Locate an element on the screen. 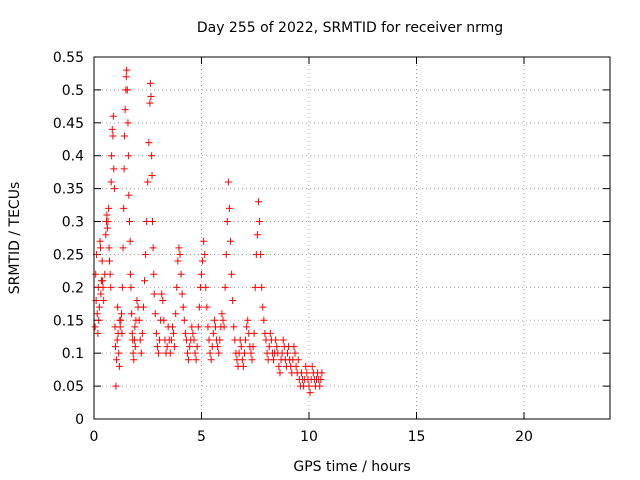 Image resolution: width=640 pixels, height=480 pixels. y-tick-label: 0.1 is located at coordinates (73, 354).